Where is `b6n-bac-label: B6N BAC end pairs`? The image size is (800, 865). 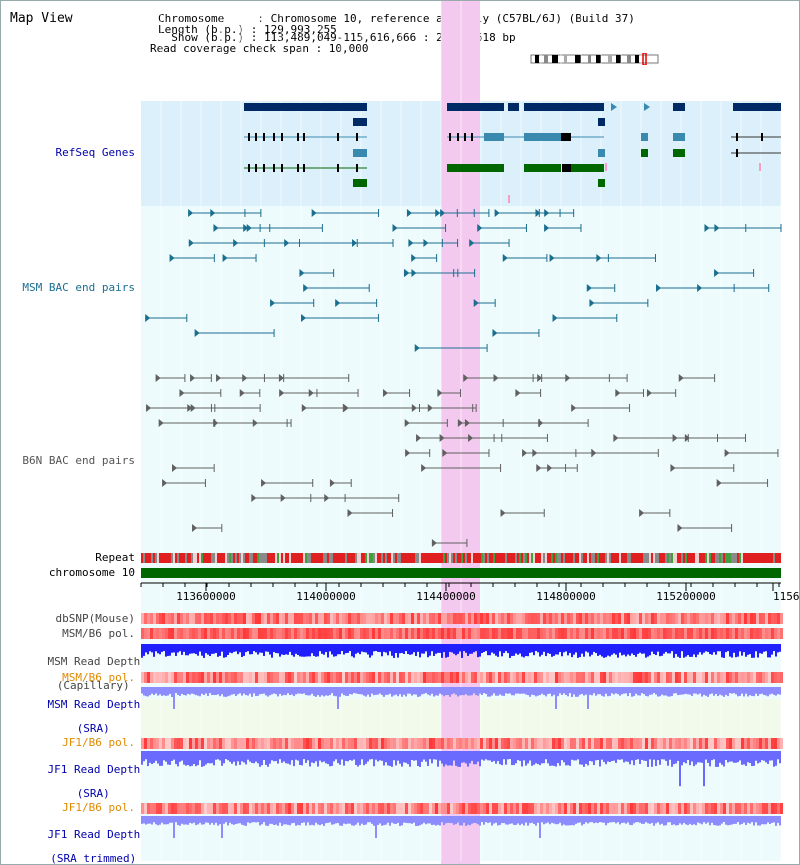
b6n-bac-label: B6N BAC end pairs is located at coordinates (78, 460).